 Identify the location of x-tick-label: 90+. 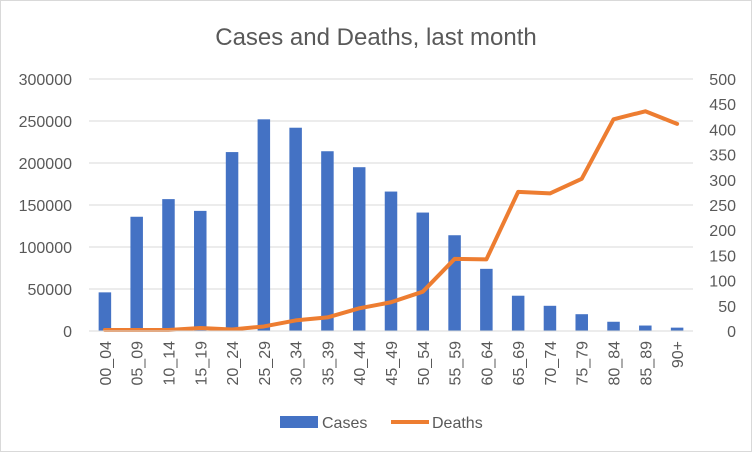
(678, 354).